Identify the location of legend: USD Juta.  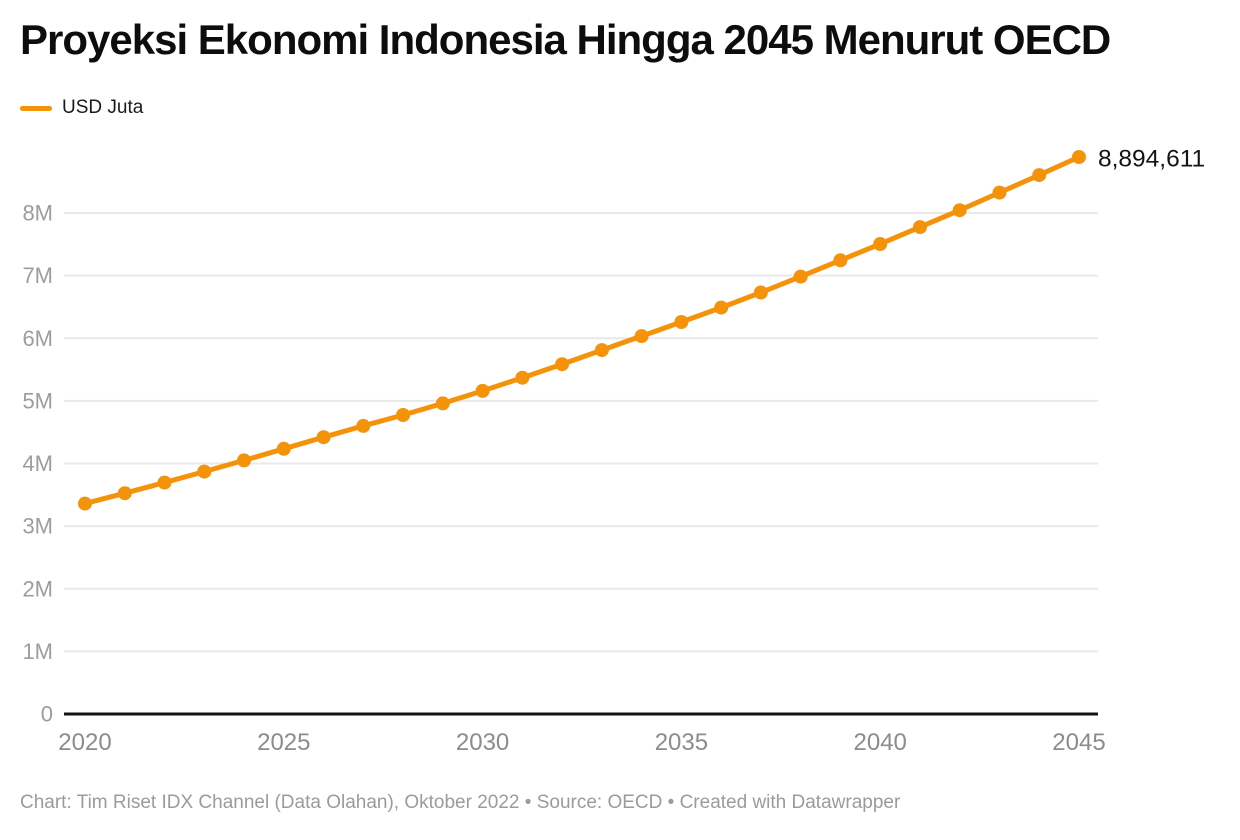
(81, 108).